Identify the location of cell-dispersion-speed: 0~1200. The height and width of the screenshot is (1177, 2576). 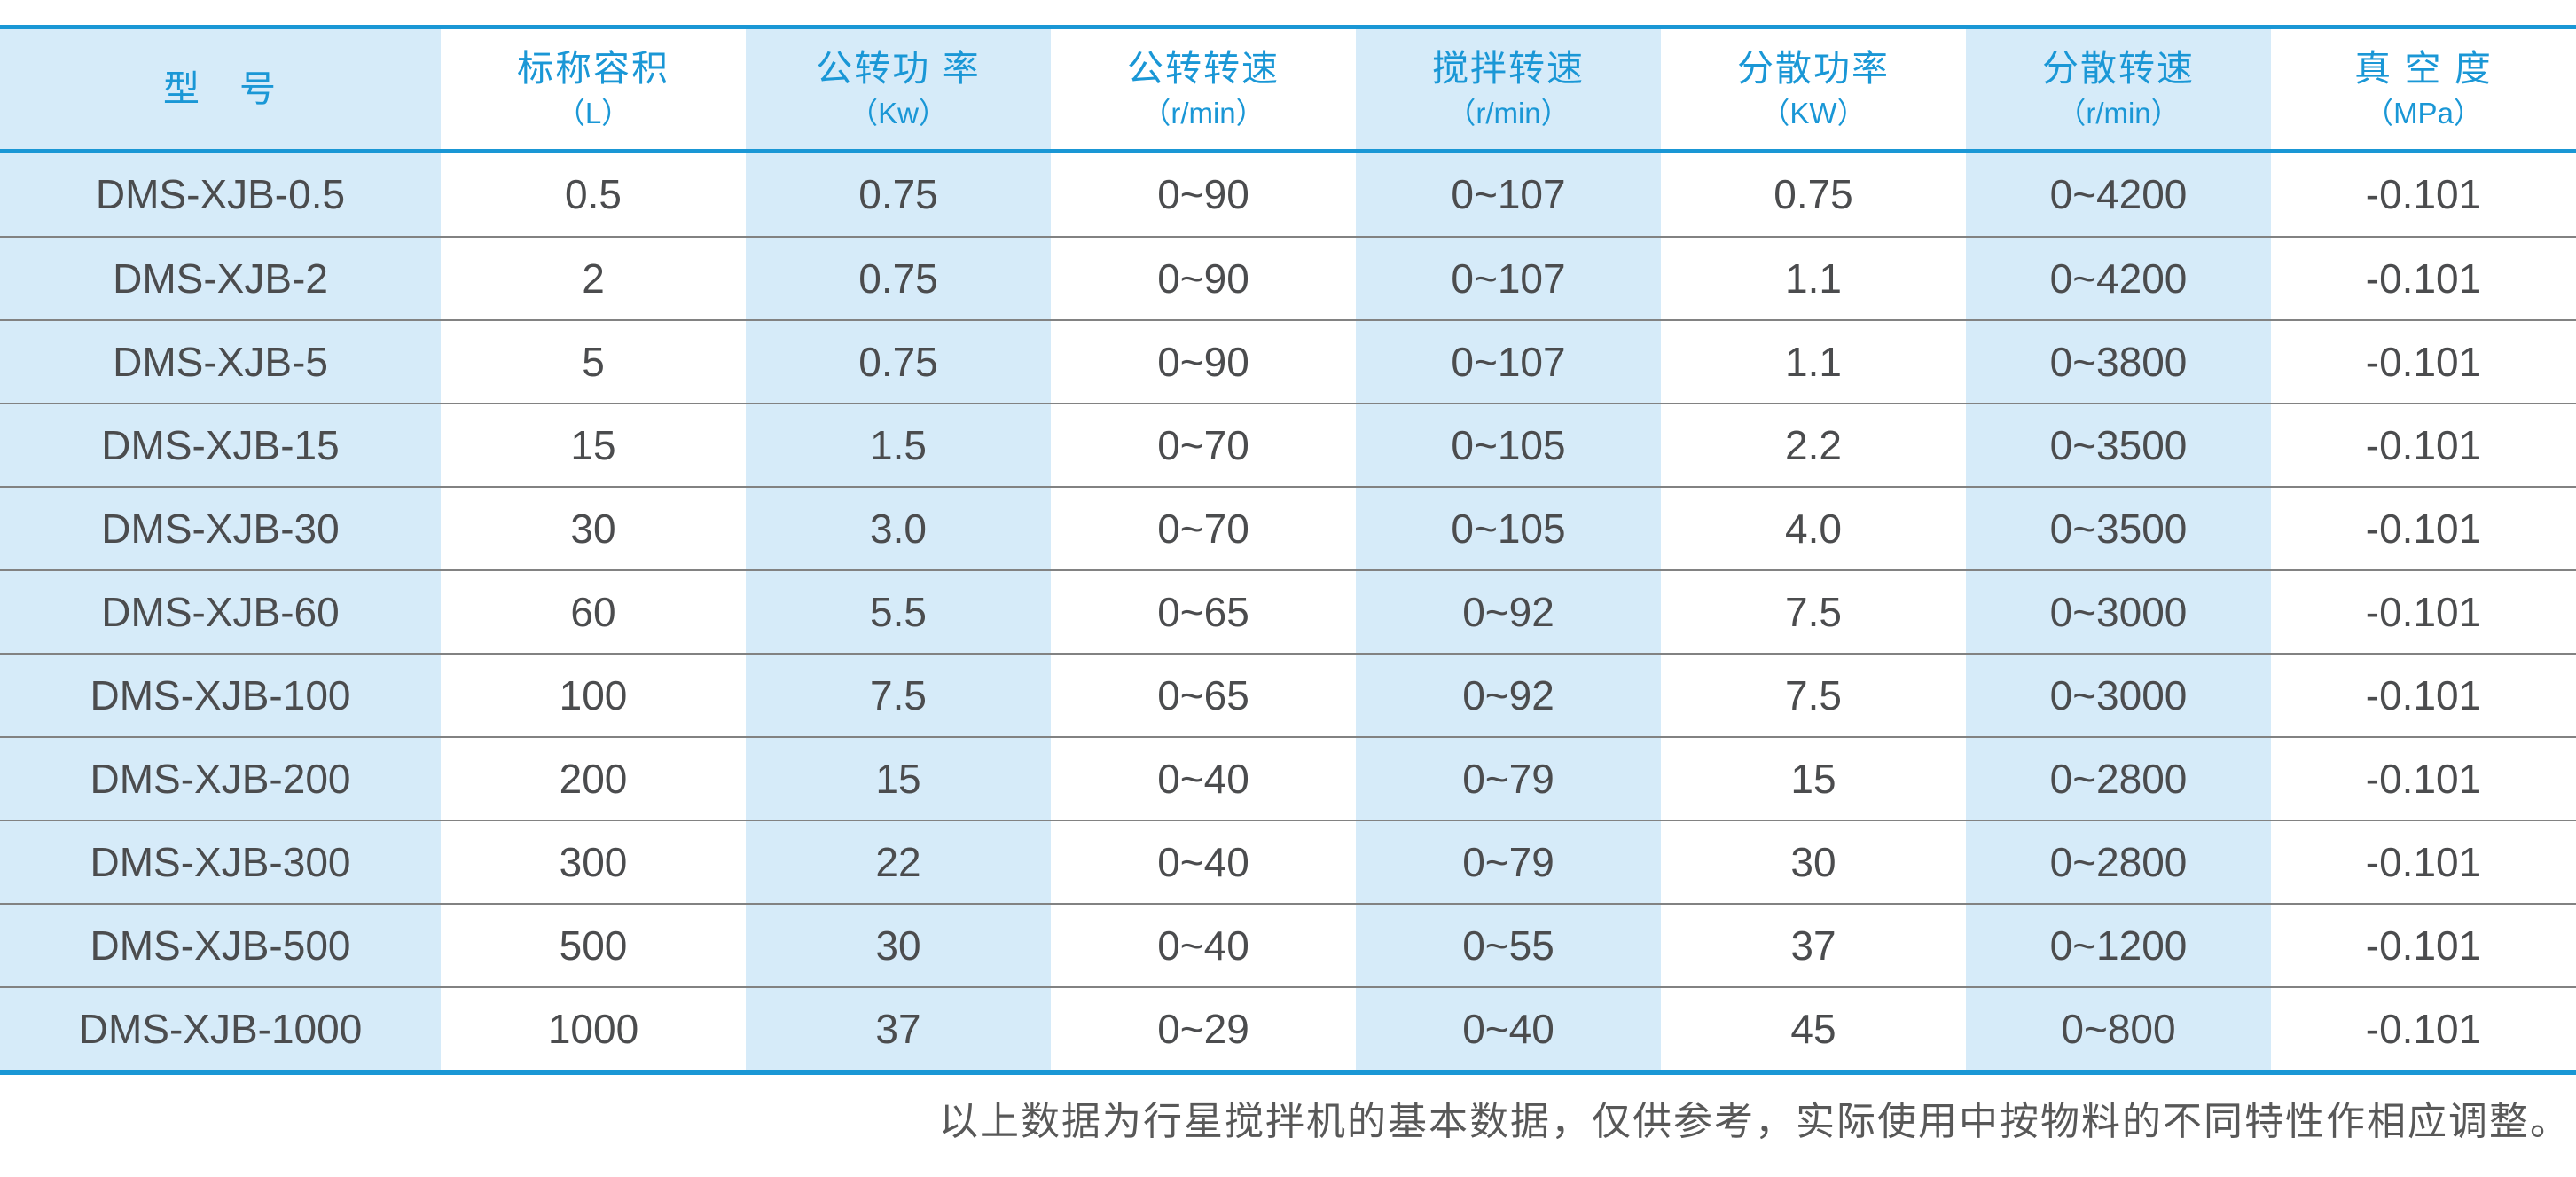
(2118, 945).